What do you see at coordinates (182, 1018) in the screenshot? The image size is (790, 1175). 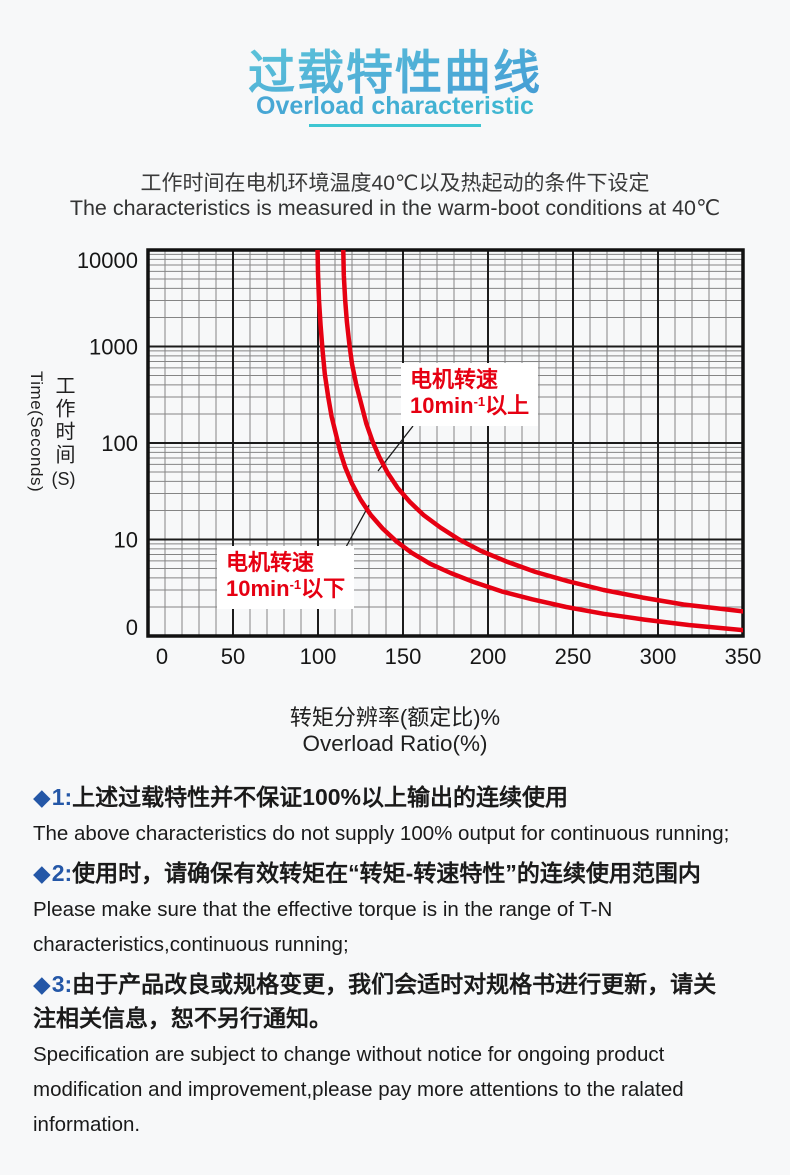 I see `note-3-cjk-line2: 注相关信息，恕不另行通知。` at bounding box center [182, 1018].